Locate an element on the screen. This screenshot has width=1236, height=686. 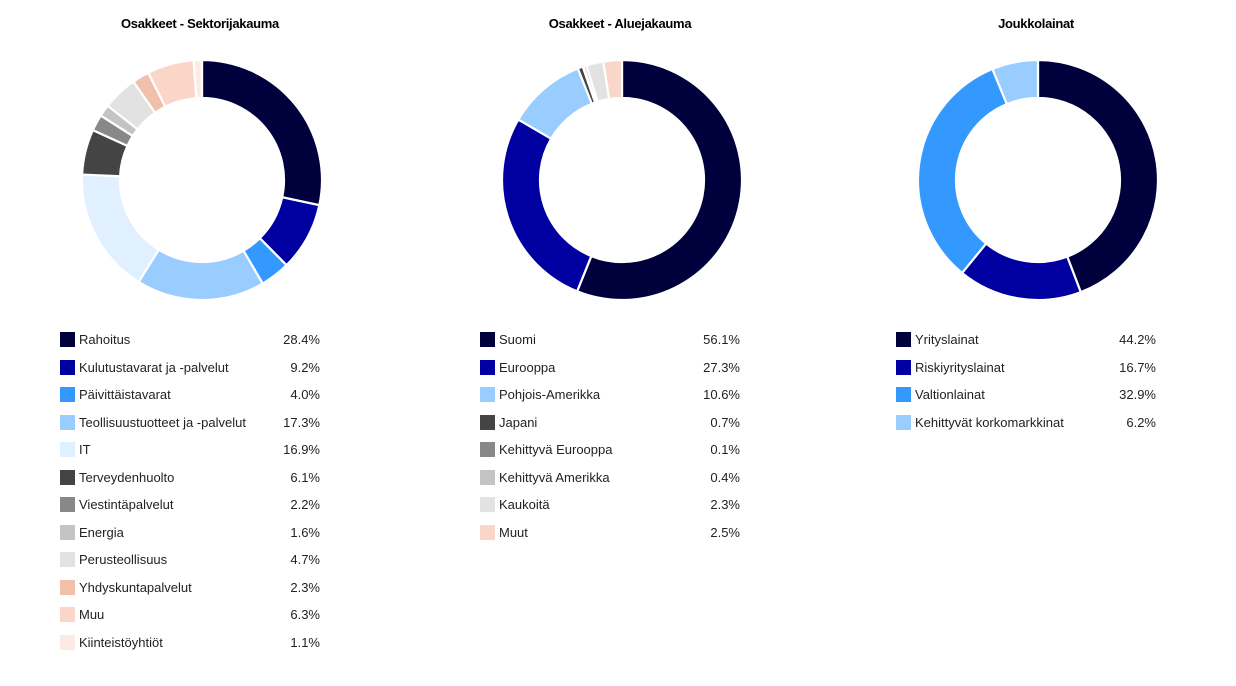
legend-item: Eurooppa 27.3% is located at coordinates (610, 368).